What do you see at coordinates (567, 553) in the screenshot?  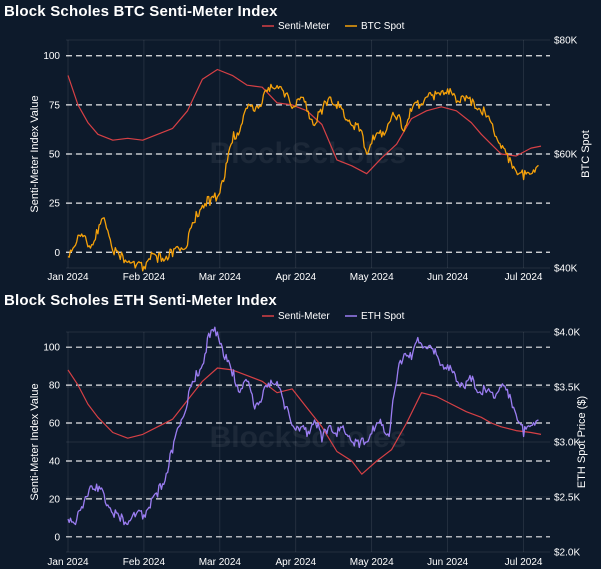 I see `y2-tick-0: $2.0K` at bounding box center [567, 553].